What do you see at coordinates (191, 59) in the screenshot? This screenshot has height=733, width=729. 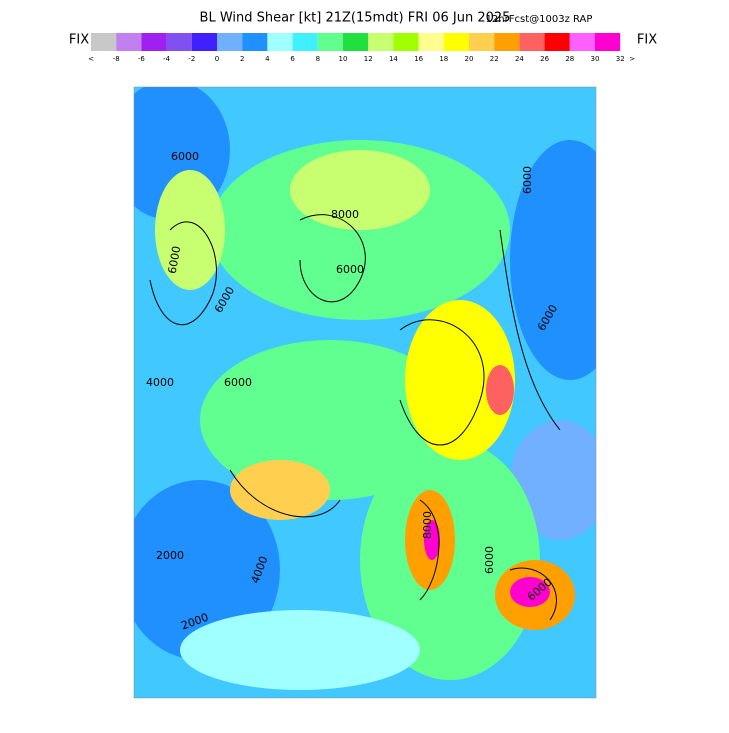 I see `colorbar-label: -2` at bounding box center [191, 59].